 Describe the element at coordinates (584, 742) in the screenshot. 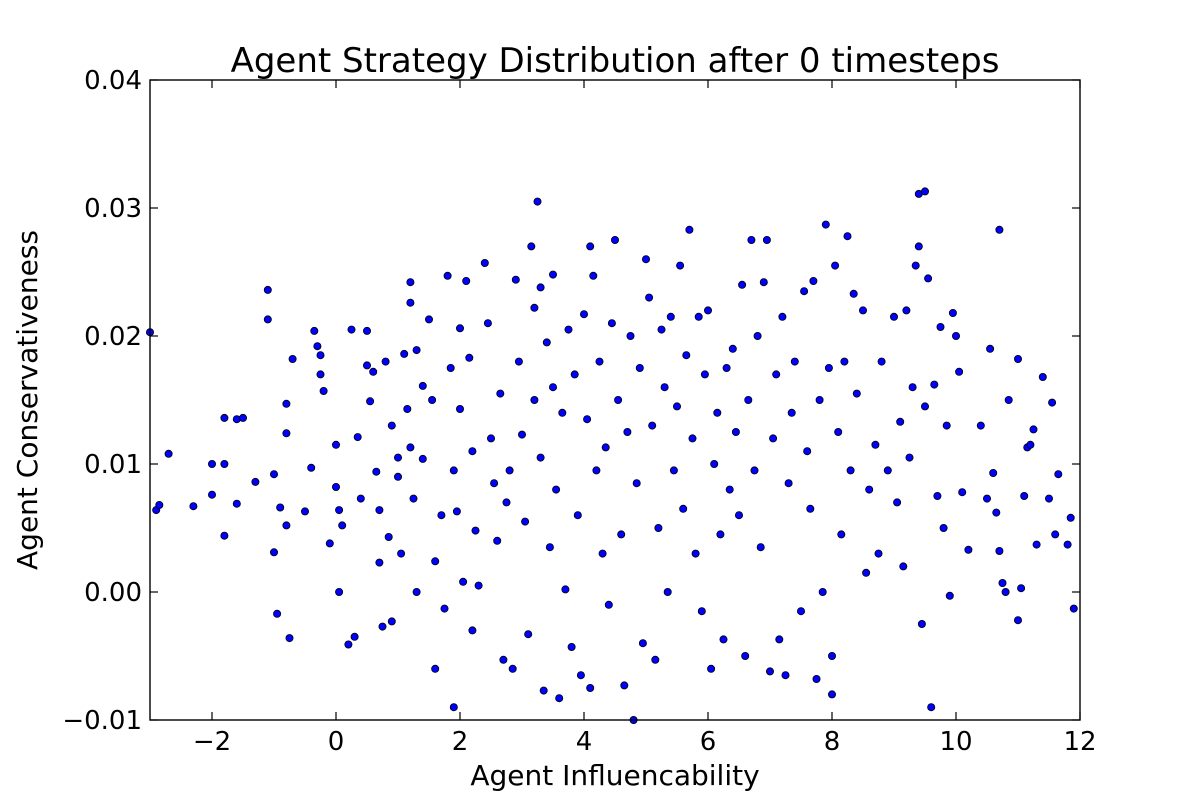

I see `x-tick-label: 4` at that location.